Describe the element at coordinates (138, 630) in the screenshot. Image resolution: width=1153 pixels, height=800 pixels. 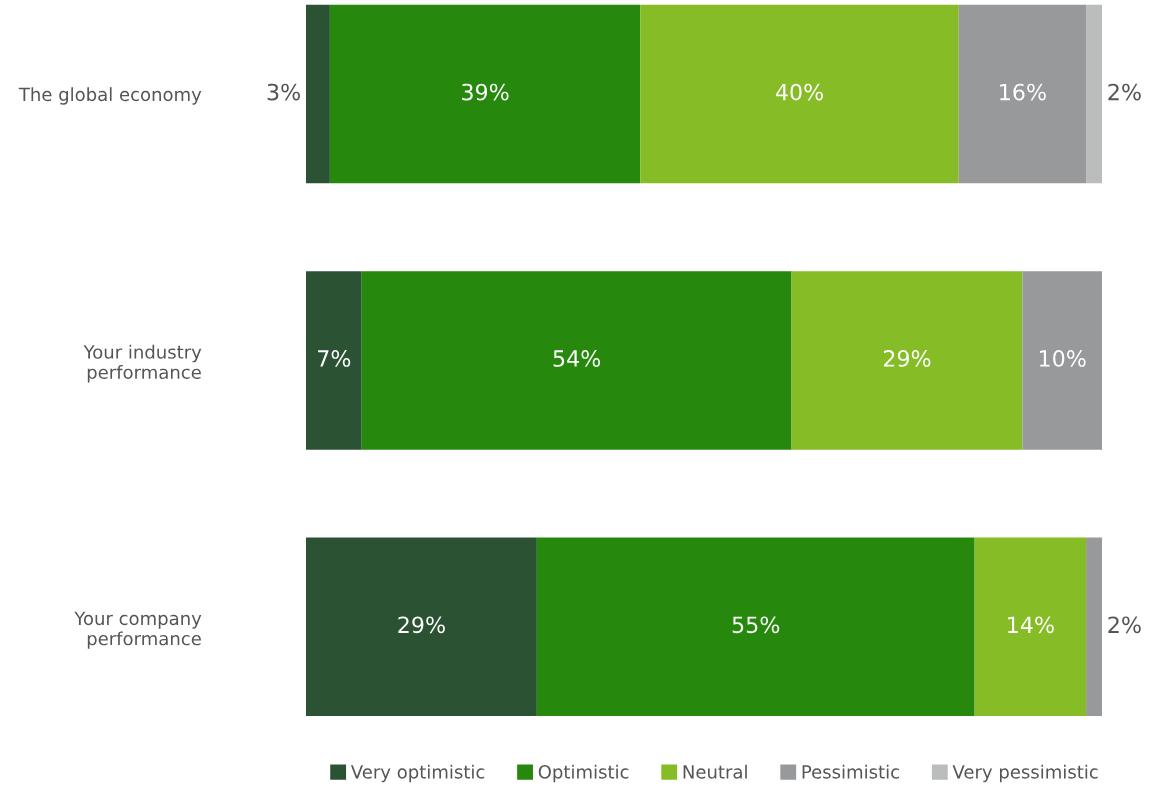
I see `y-tick-label: Your company performance` at that location.